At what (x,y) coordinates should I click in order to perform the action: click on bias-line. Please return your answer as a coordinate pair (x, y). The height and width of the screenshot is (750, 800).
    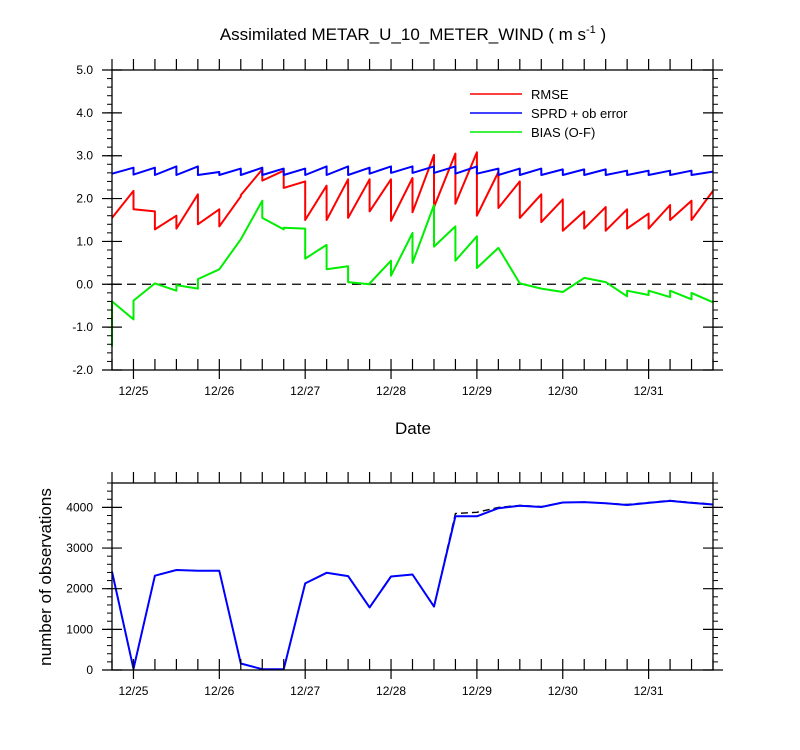
    Looking at the image, I should click on (412, 273).